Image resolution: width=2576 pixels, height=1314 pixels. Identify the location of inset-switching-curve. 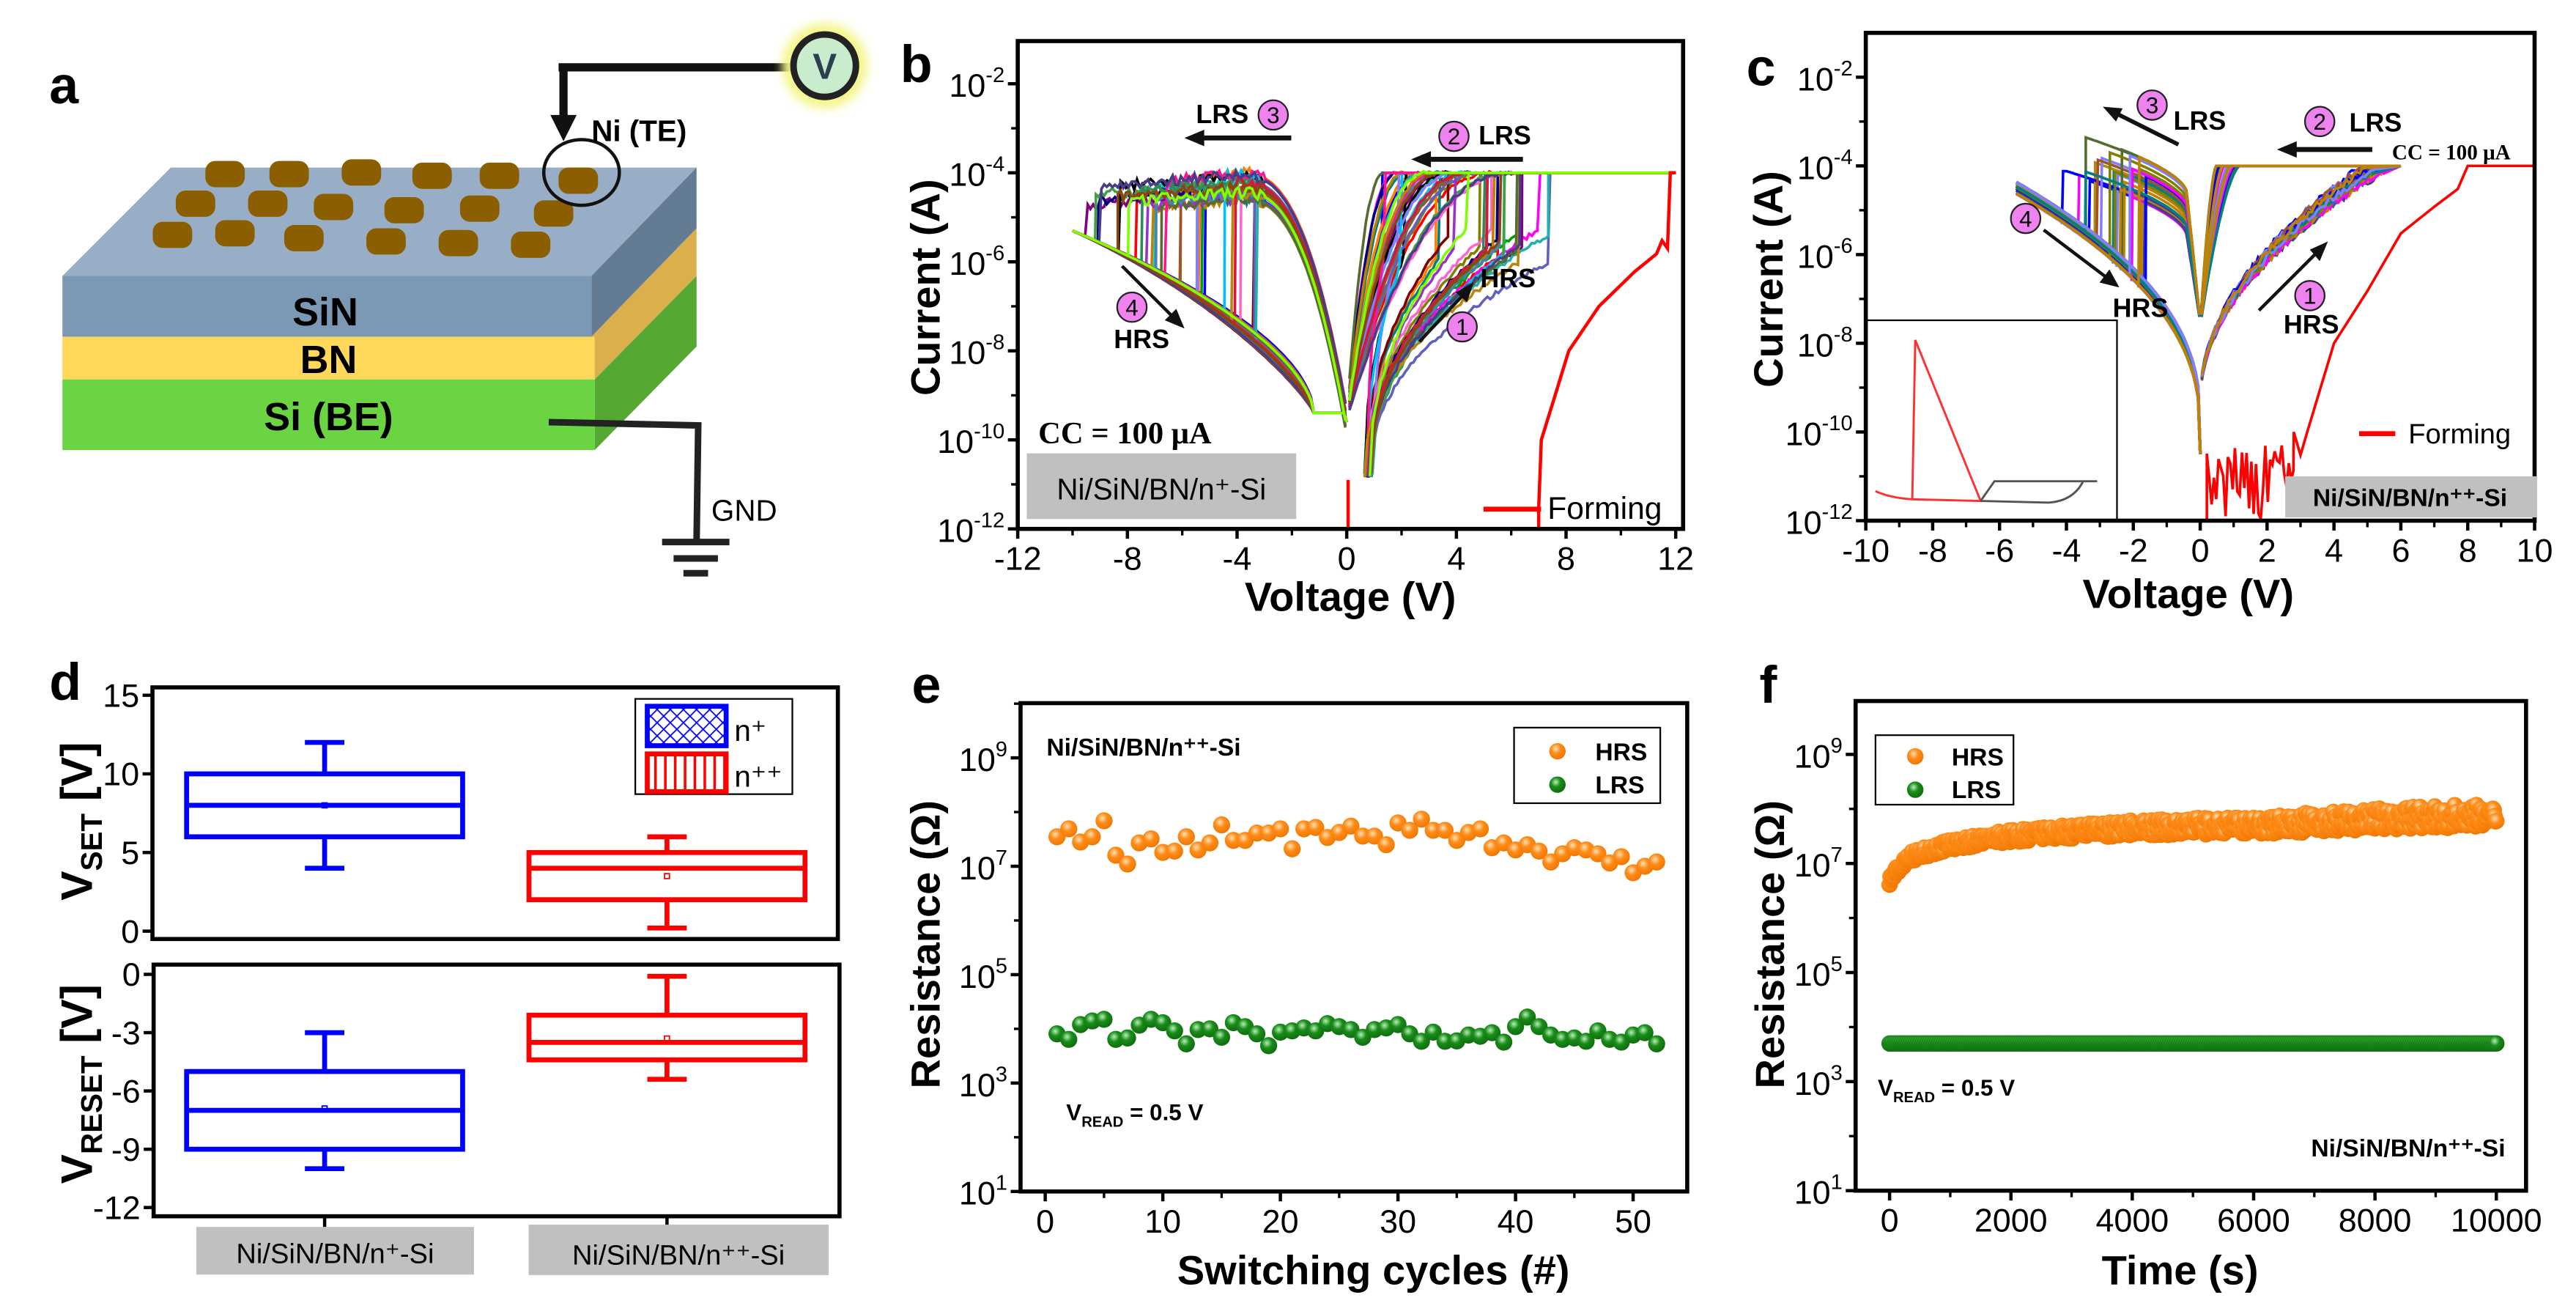
(2039, 492).